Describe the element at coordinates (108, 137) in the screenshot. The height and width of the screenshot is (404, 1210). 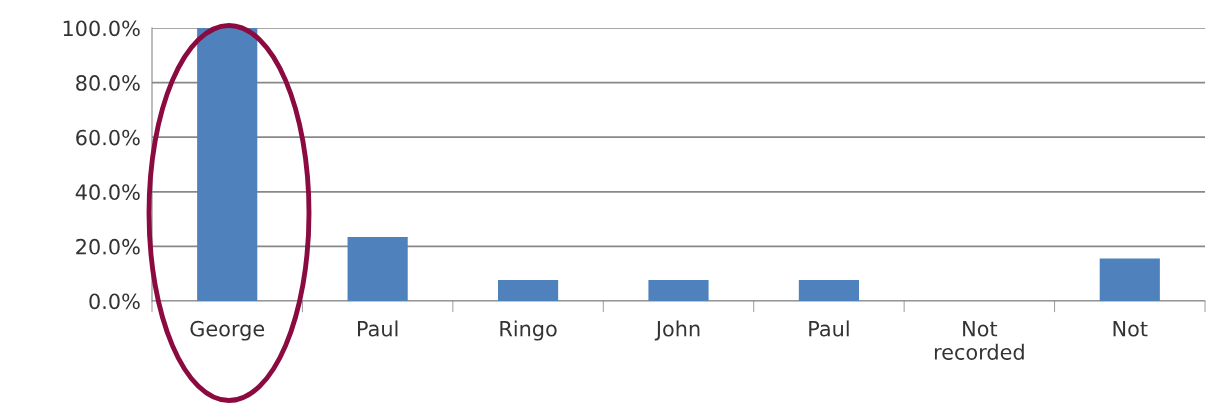
I see `y-tick-label: 60.0%` at that location.